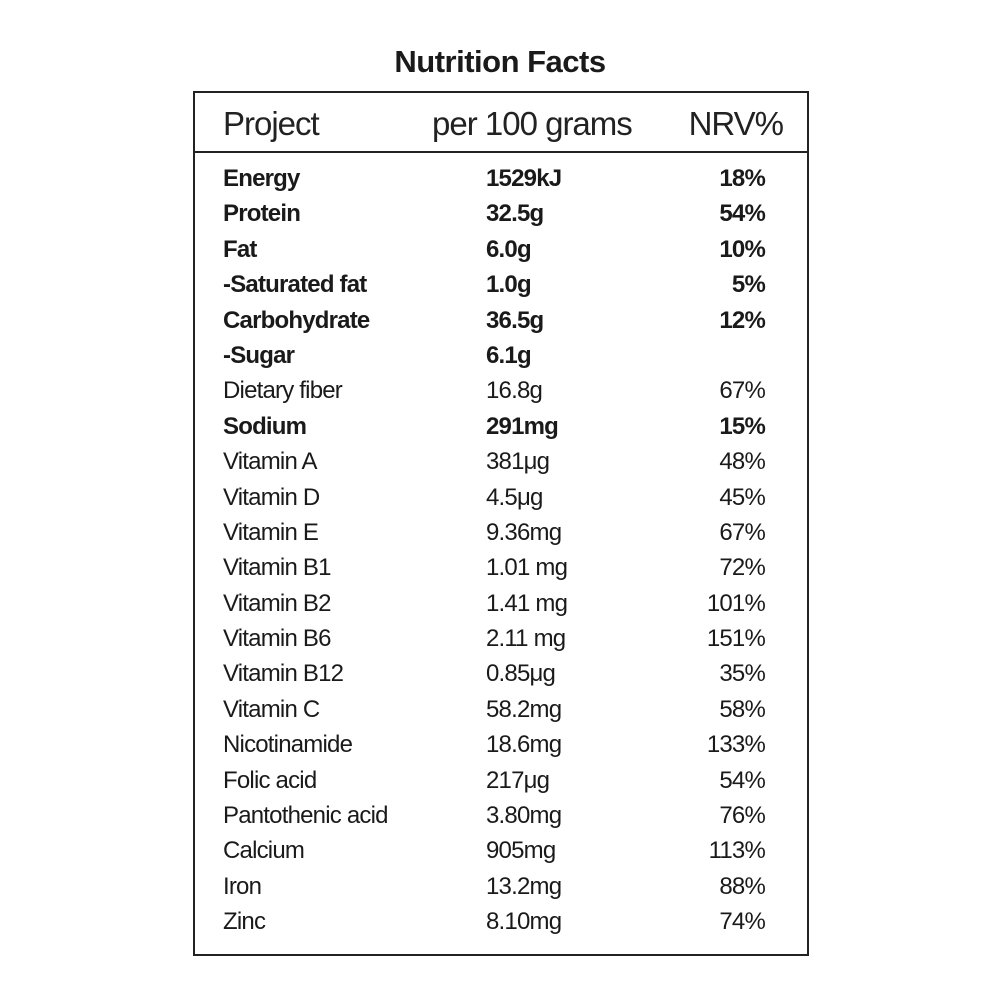 This screenshot has height=1000, width=1000. Describe the element at coordinates (742, 674) in the screenshot. I see `nutrient-nrv: 35%` at that location.